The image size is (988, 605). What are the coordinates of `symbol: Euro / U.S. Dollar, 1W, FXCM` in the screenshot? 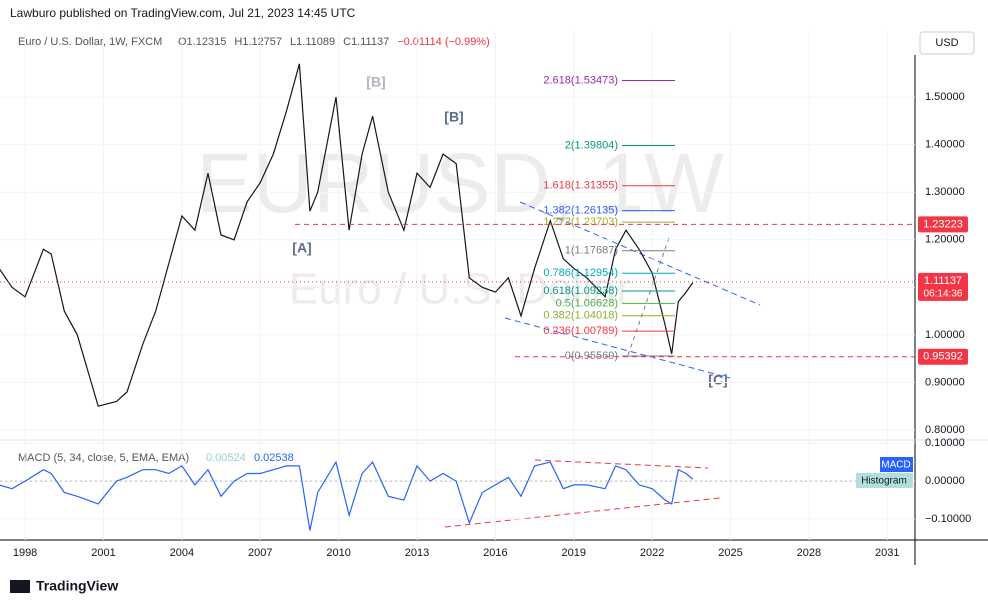 It's located at (90, 42).